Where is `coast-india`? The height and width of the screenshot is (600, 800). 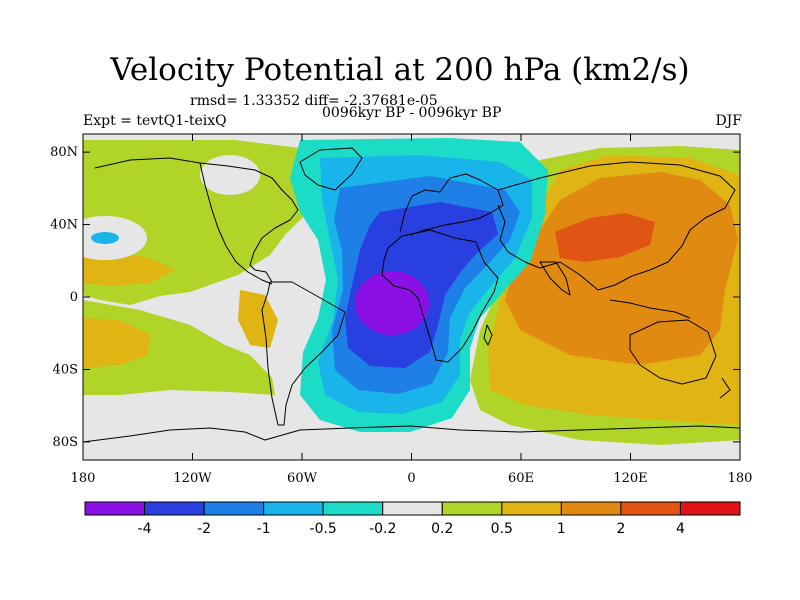 coast-india is located at coordinates (555, 278).